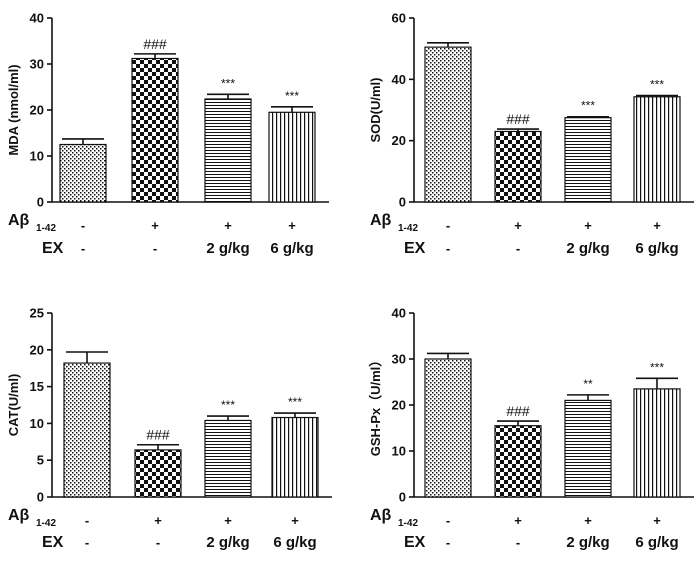 The width and height of the screenshot is (700, 561). I want to click on y-tick-label: 25, so click(37, 313).